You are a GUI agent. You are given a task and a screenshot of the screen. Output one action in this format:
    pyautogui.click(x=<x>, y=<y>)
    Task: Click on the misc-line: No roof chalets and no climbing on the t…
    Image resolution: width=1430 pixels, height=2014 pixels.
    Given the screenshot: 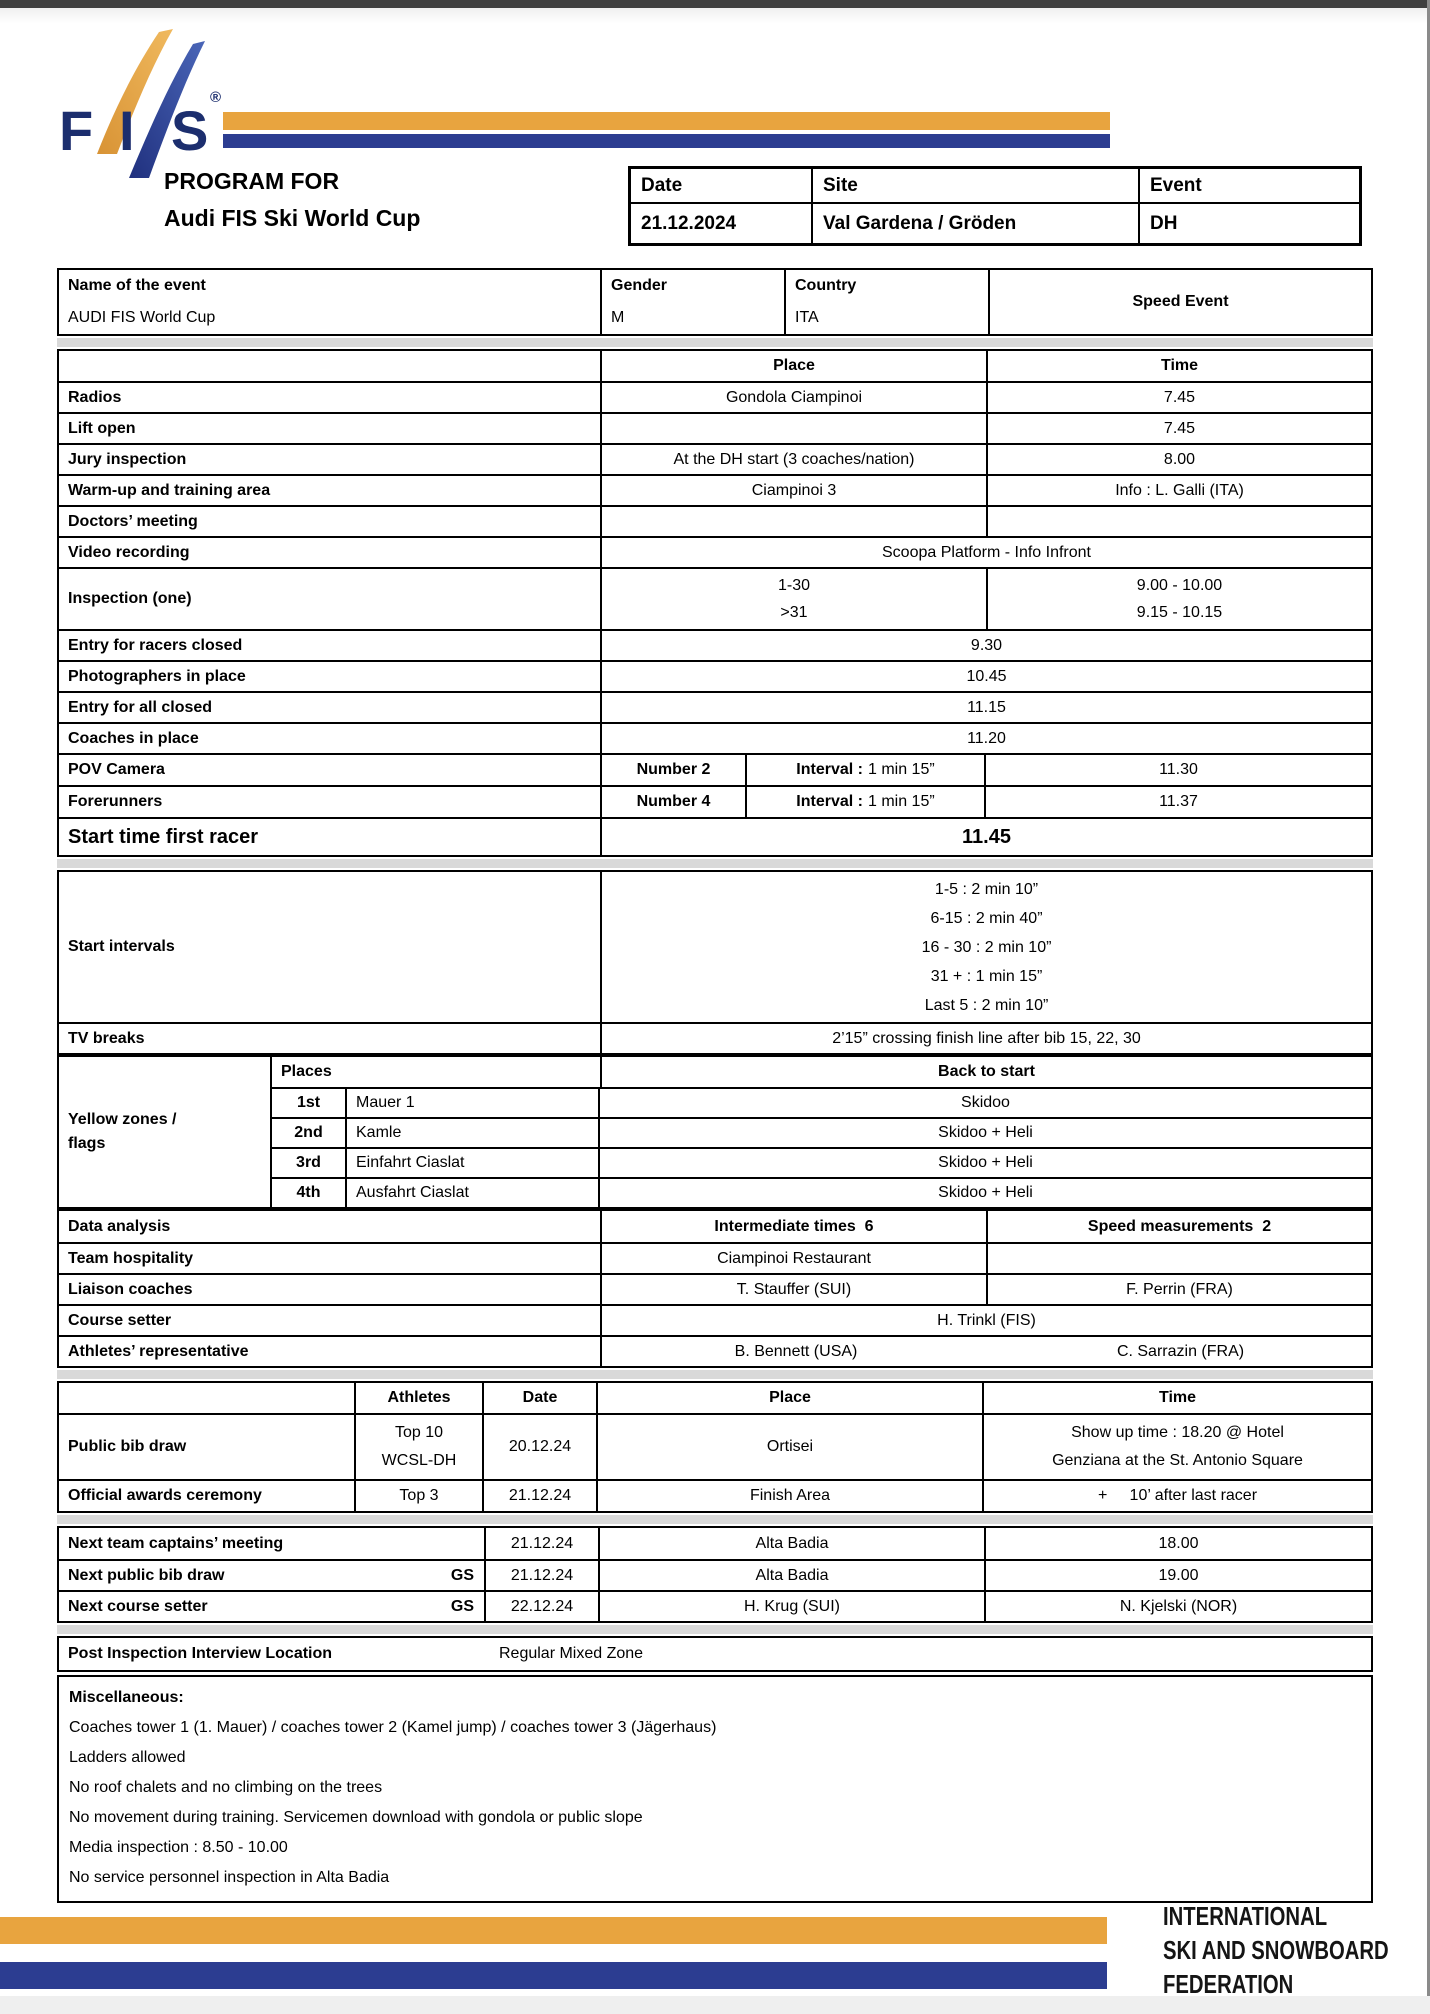 What is the action you would take?
    pyautogui.click(x=226, y=1787)
    